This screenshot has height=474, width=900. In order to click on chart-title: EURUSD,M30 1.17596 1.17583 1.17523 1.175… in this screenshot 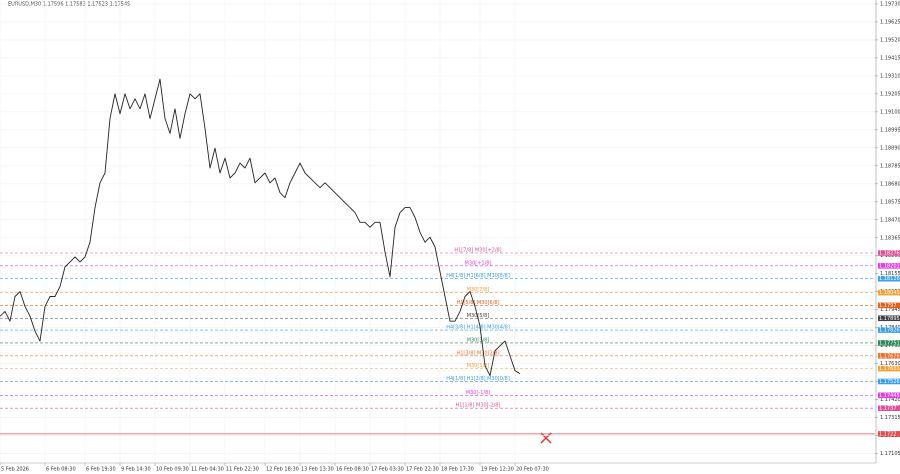, I will do `click(69, 5)`.